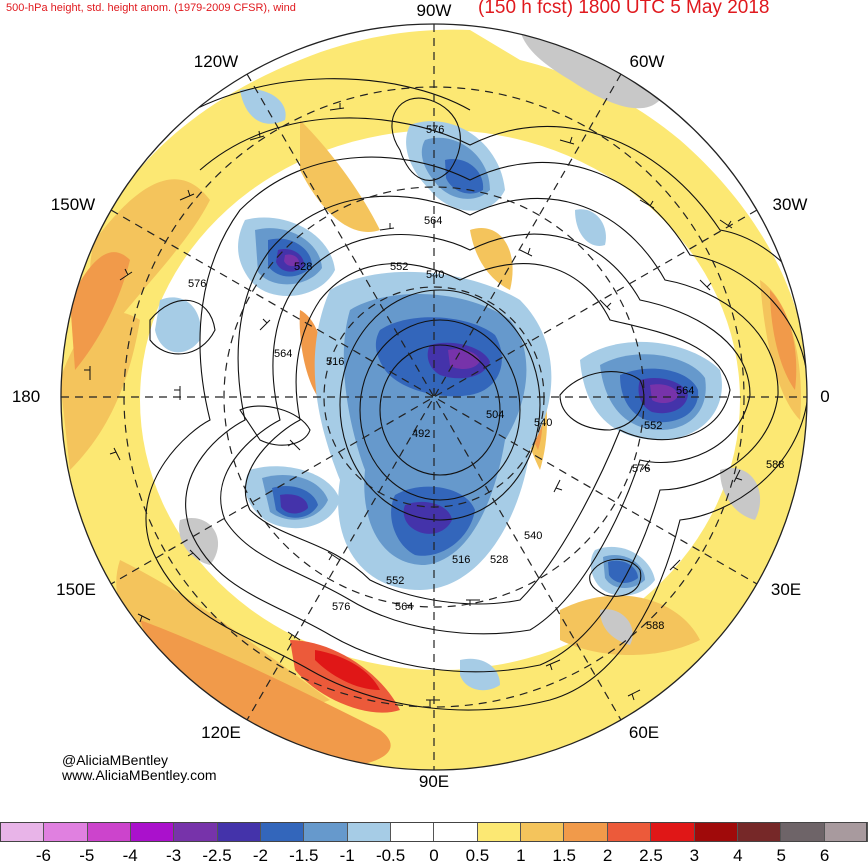  Describe the element at coordinates (87, 855) in the screenshot. I see `colorbar-tick-label: -5` at that location.